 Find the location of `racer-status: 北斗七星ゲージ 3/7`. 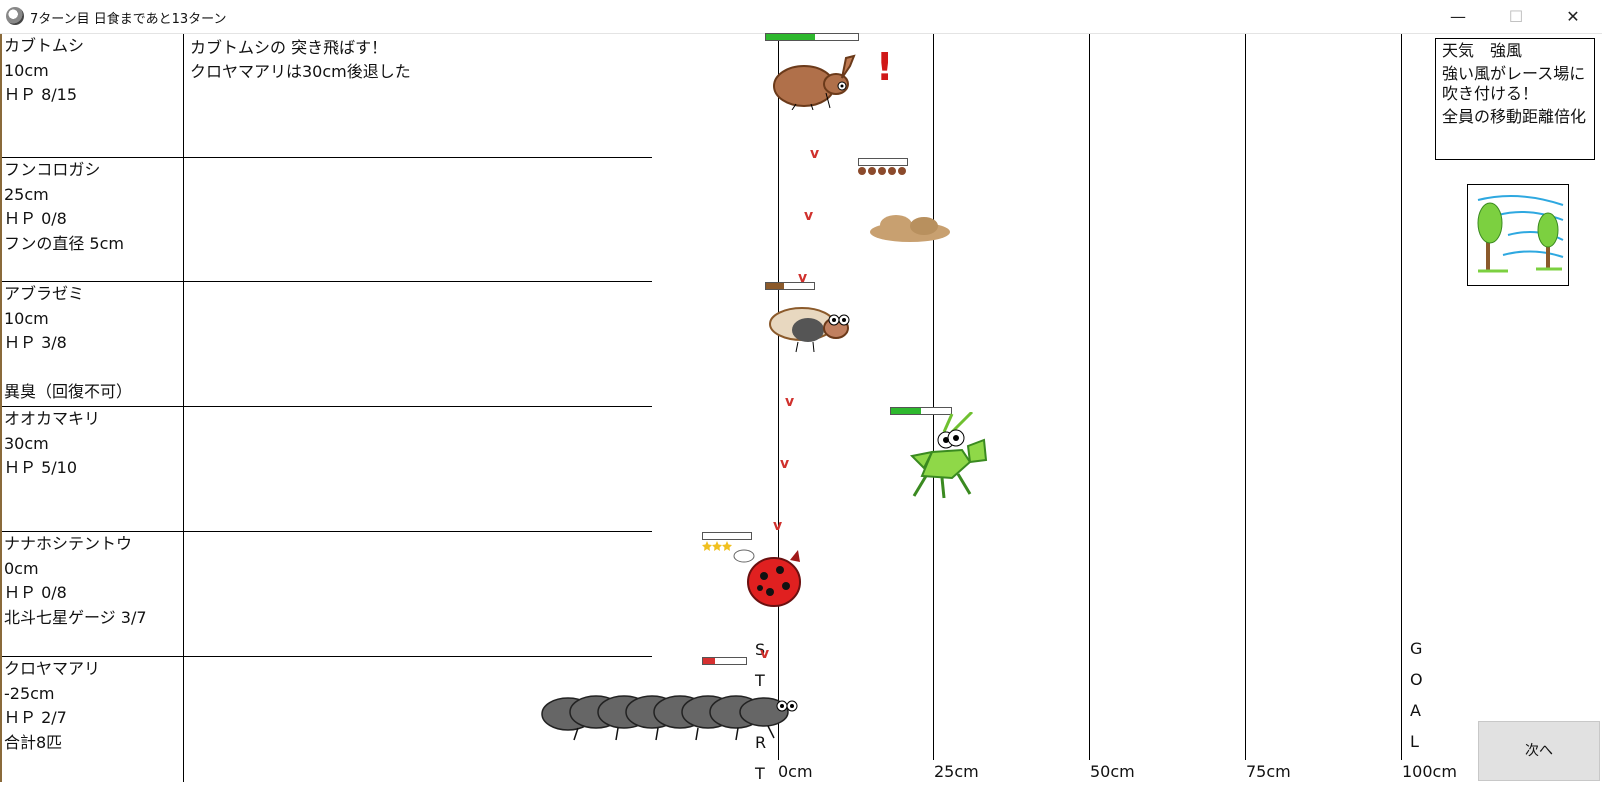

racer-status: 北斗七星ゲージ 3/7 is located at coordinates (75, 617).